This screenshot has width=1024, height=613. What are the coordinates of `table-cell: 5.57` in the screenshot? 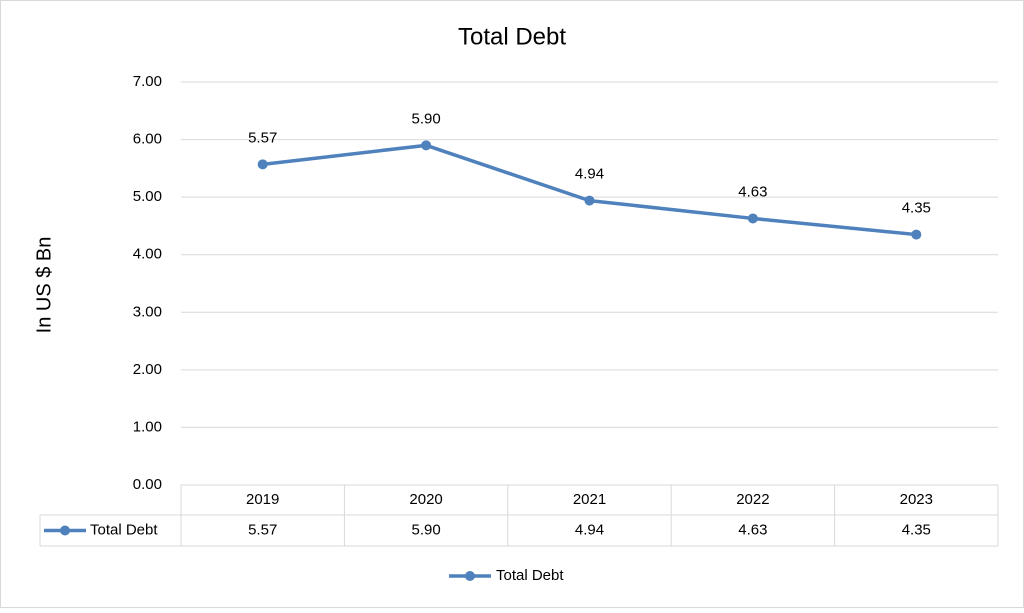 It's located at (262, 529).